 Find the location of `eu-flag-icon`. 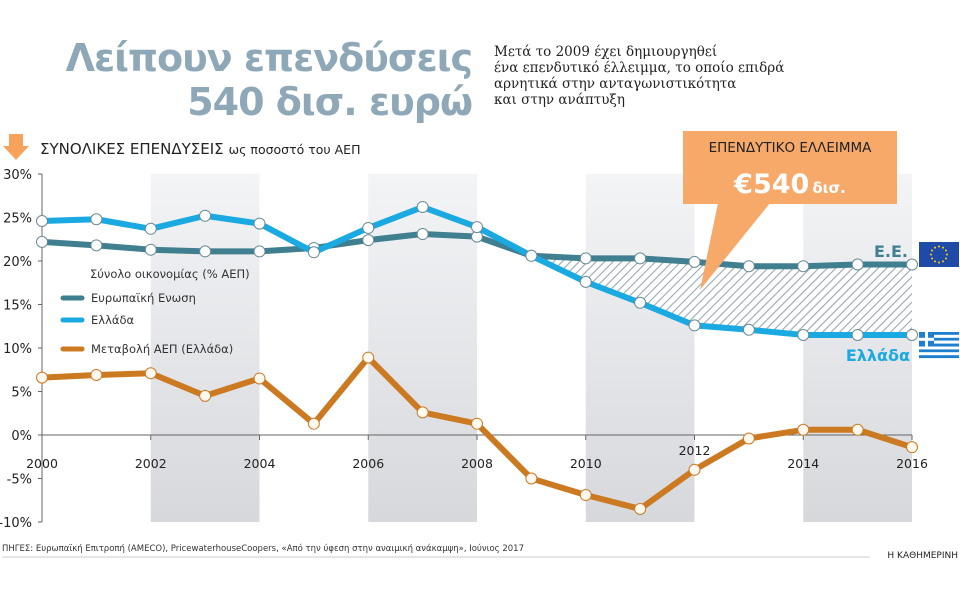

eu-flag-icon is located at coordinates (939, 254).